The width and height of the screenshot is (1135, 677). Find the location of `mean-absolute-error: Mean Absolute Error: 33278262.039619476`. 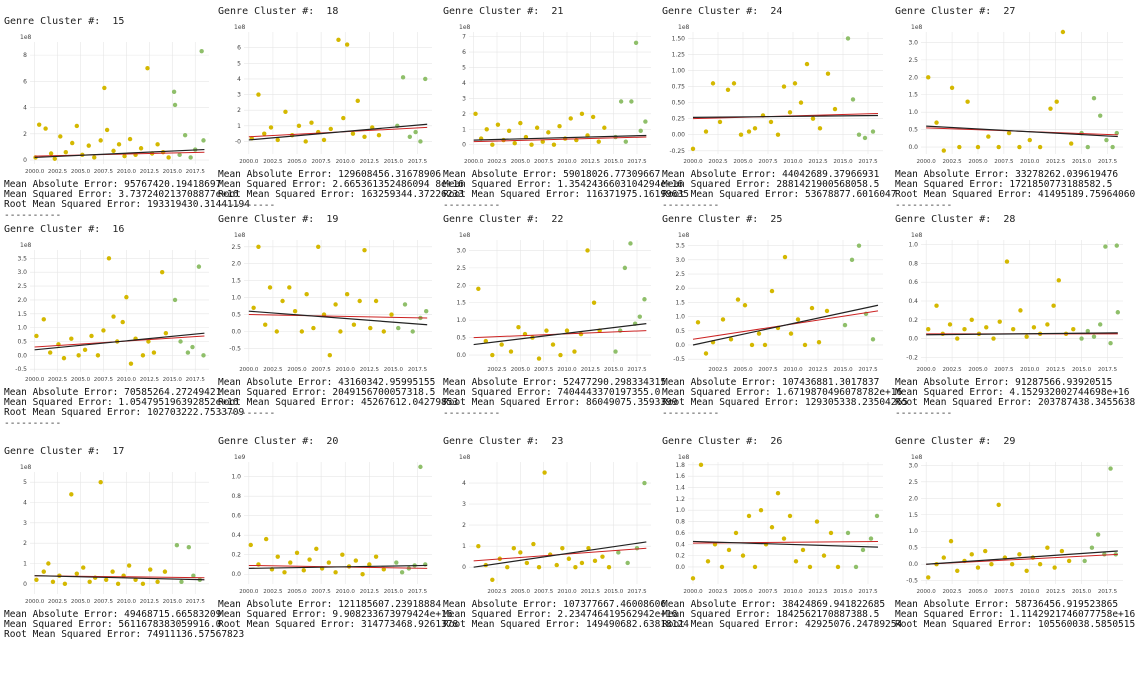

mean-absolute-error: Mean Absolute Error: 33278262.039619476 is located at coordinates (1007, 174).